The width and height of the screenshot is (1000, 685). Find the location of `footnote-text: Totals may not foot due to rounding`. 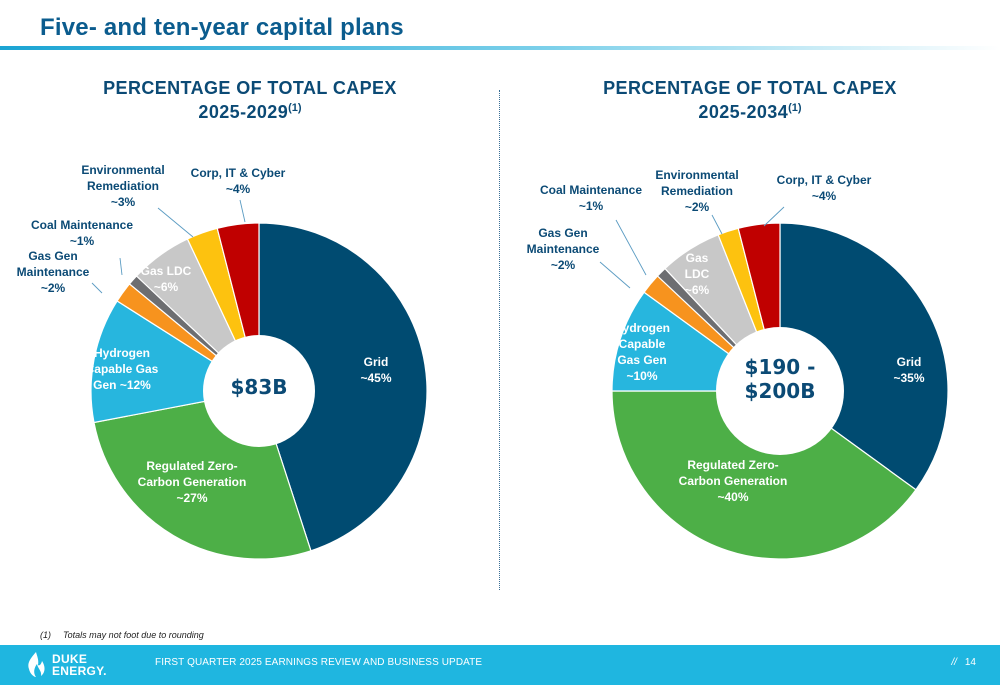

footnote-text: Totals may not foot due to rounding is located at coordinates (133, 635).